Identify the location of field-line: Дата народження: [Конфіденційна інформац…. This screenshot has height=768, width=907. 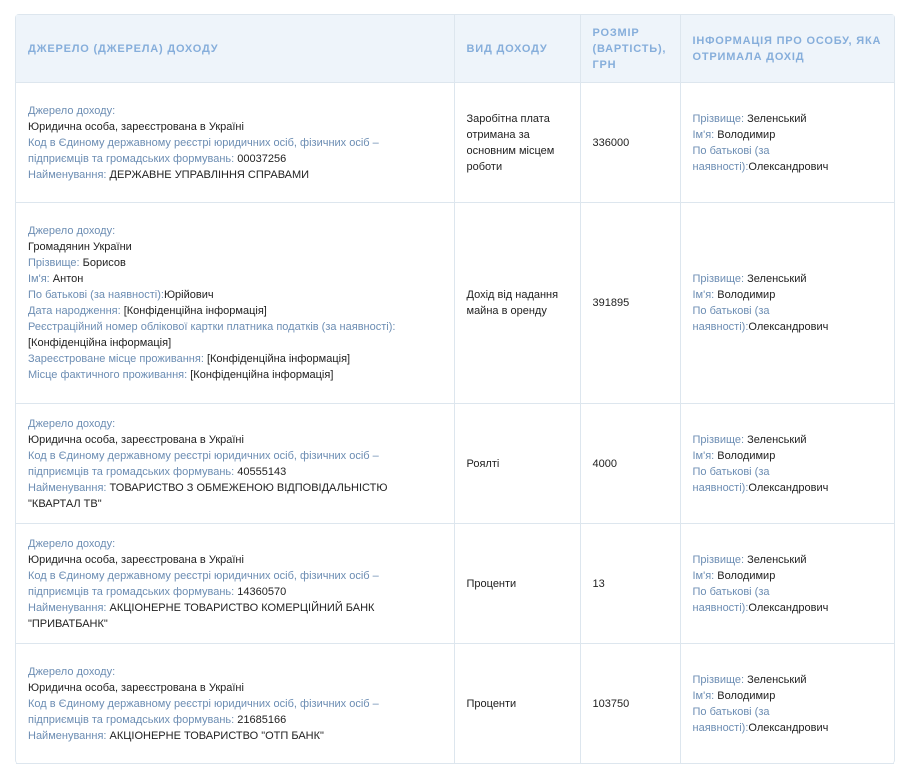
(235, 311).